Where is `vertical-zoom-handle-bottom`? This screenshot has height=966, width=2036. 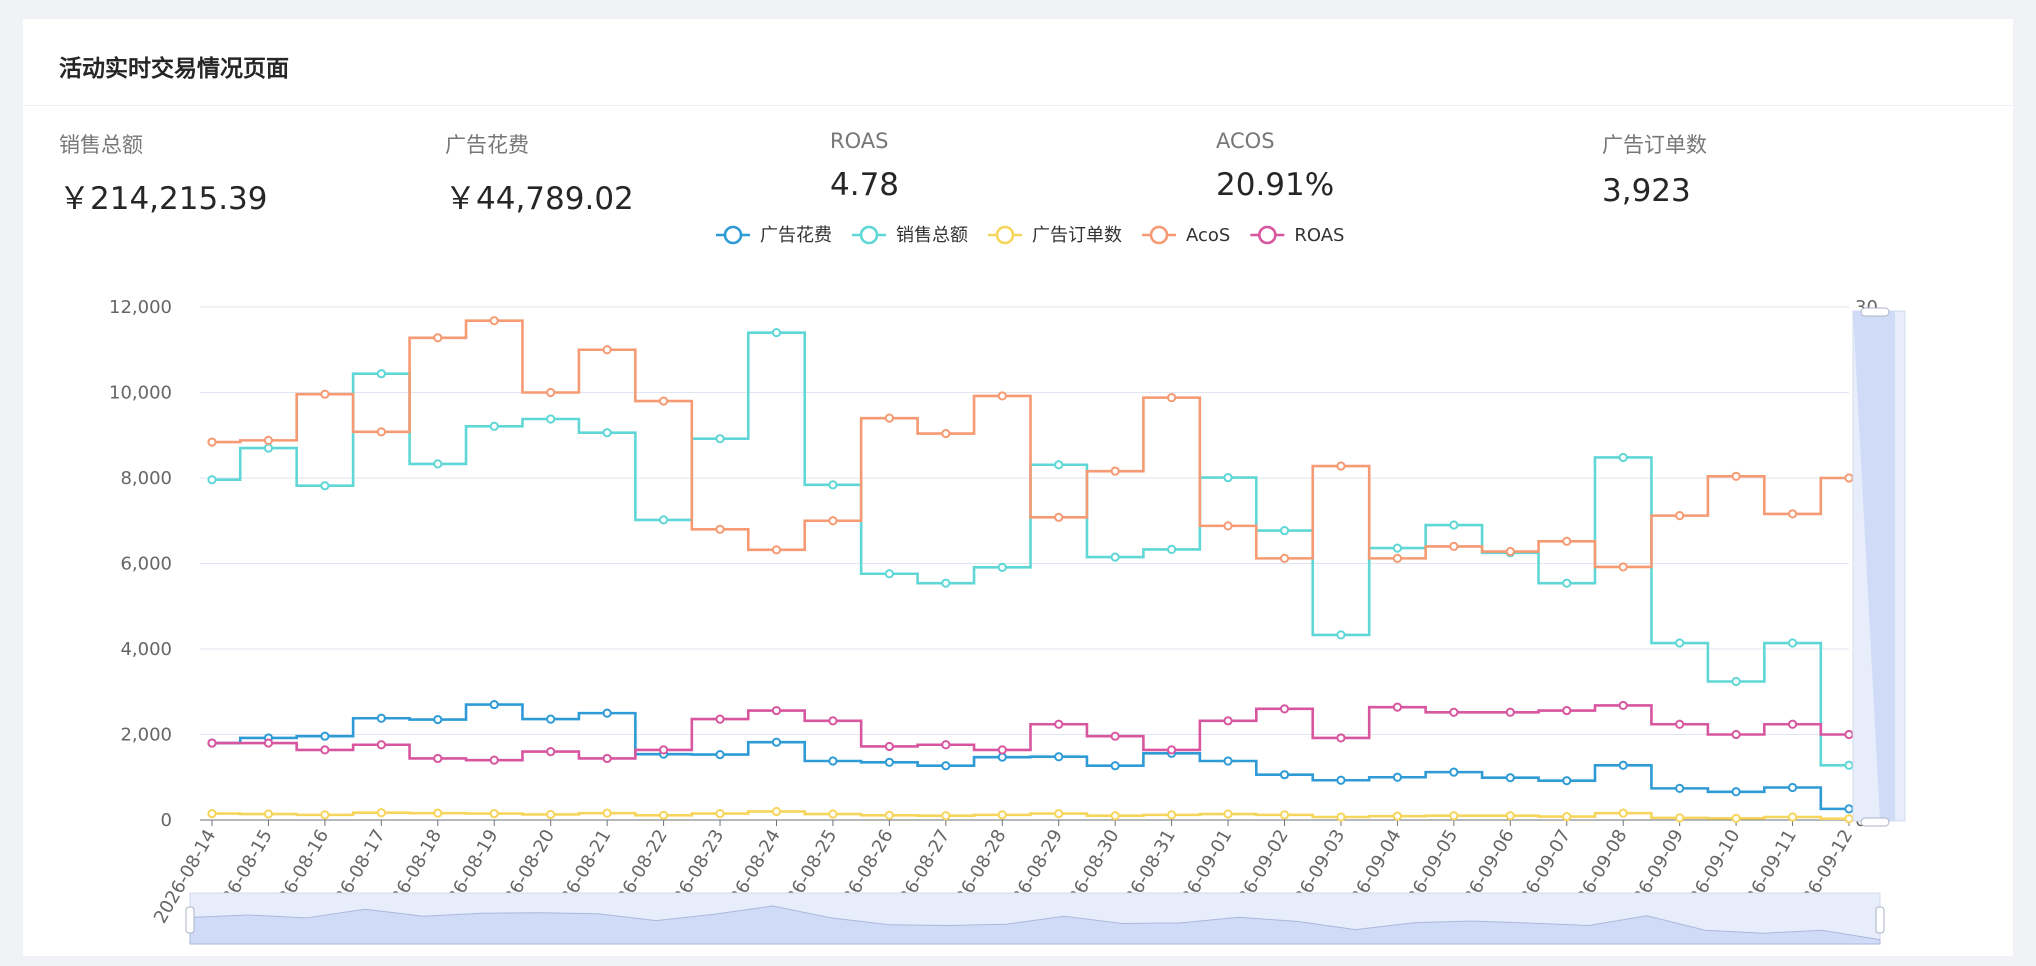 vertical-zoom-handle-bottom is located at coordinates (1875, 822).